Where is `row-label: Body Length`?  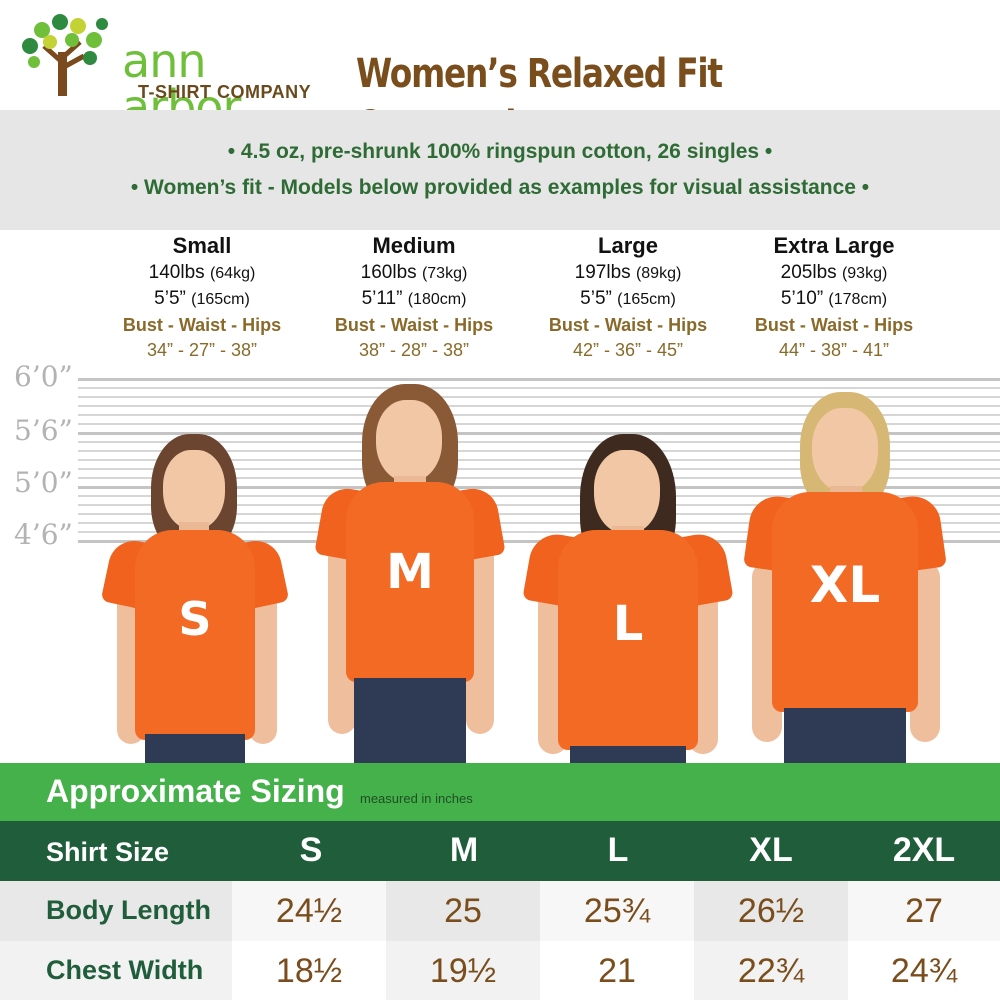 row-label: Body Length is located at coordinates (128, 910).